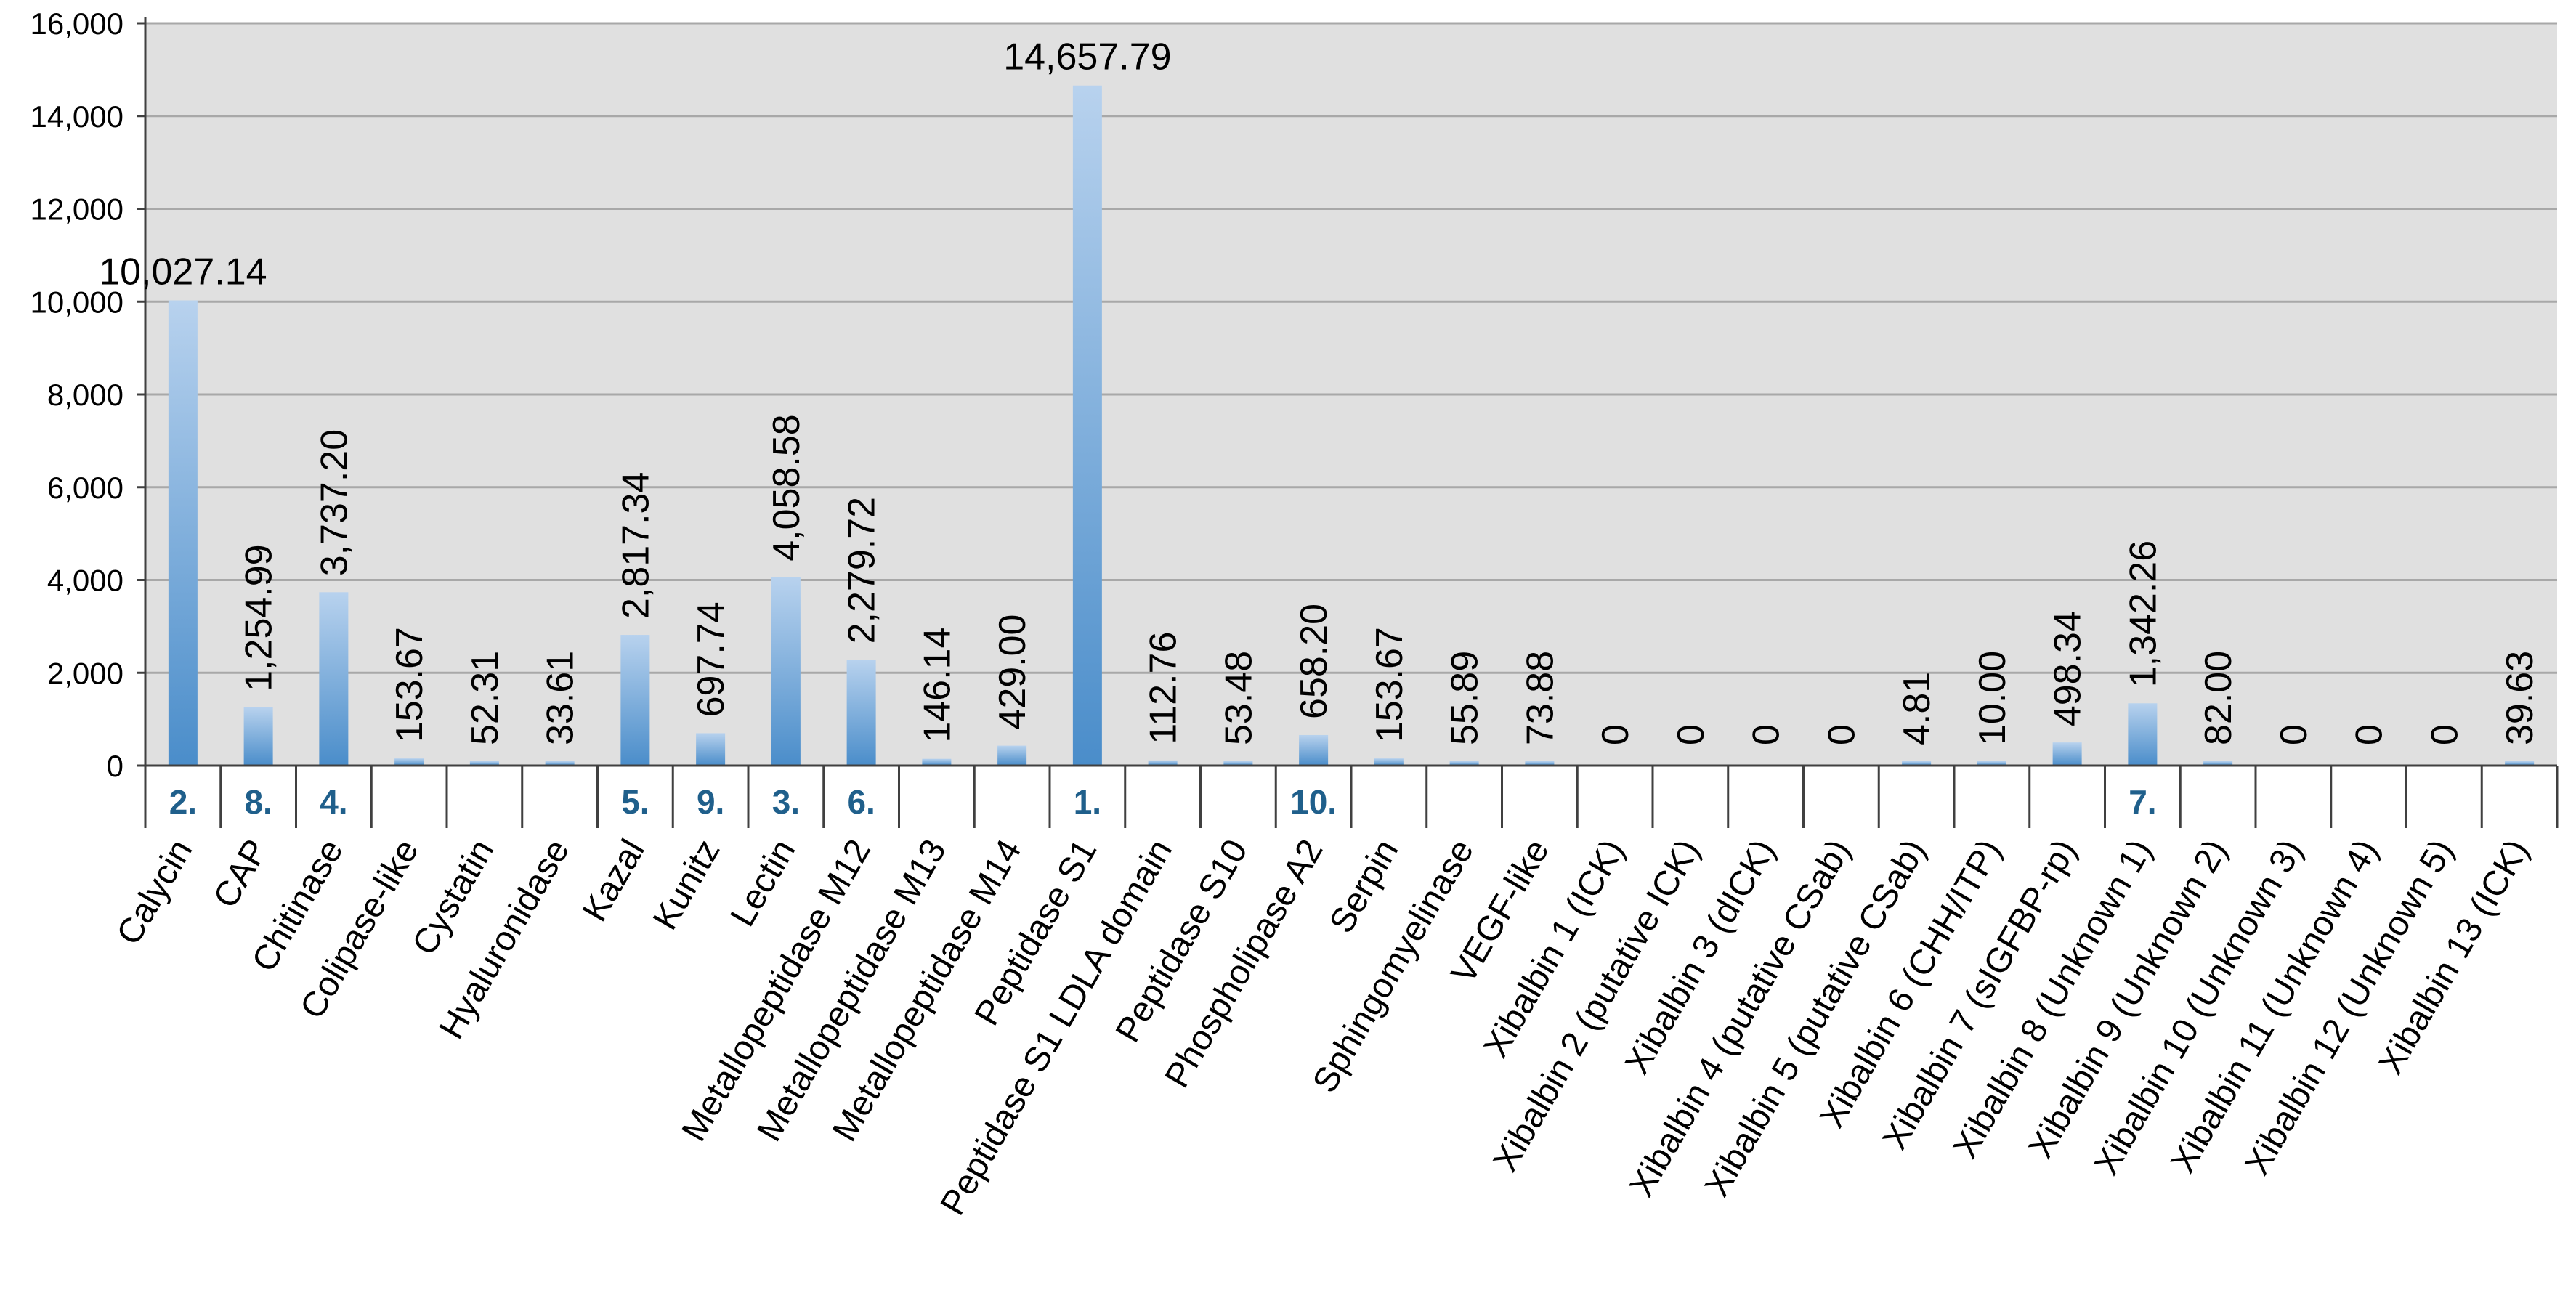 The width and height of the screenshot is (2576, 1306). What do you see at coordinates (85, 395) in the screenshot?
I see `y-tick-label: 8,000` at bounding box center [85, 395].